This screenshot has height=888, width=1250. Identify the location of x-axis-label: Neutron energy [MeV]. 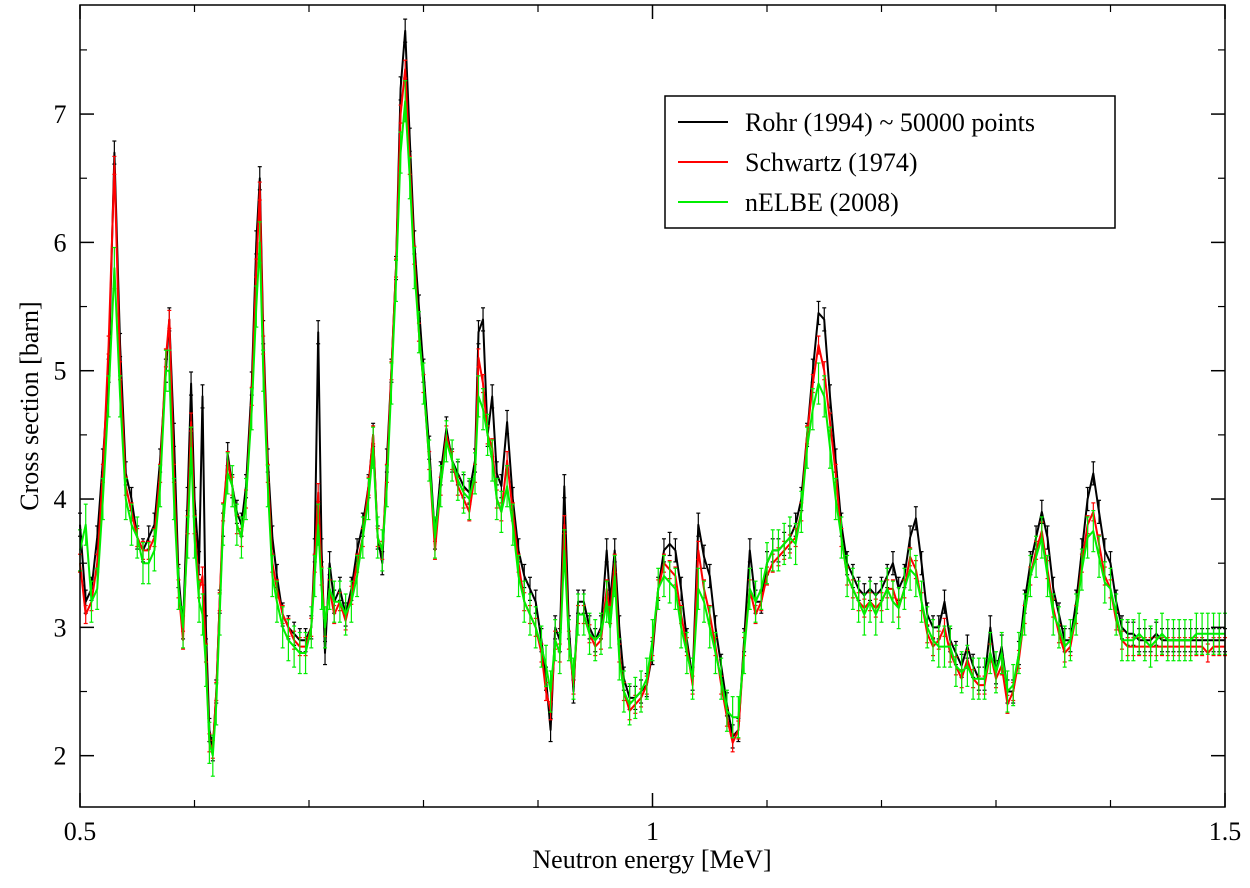
(651, 859).